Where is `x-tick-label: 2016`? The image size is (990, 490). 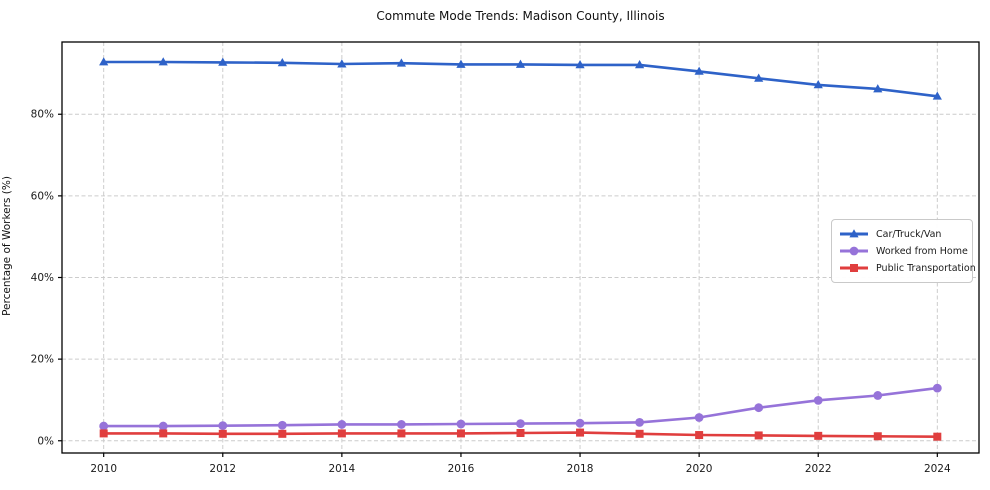 x-tick-label: 2016 is located at coordinates (461, 469).